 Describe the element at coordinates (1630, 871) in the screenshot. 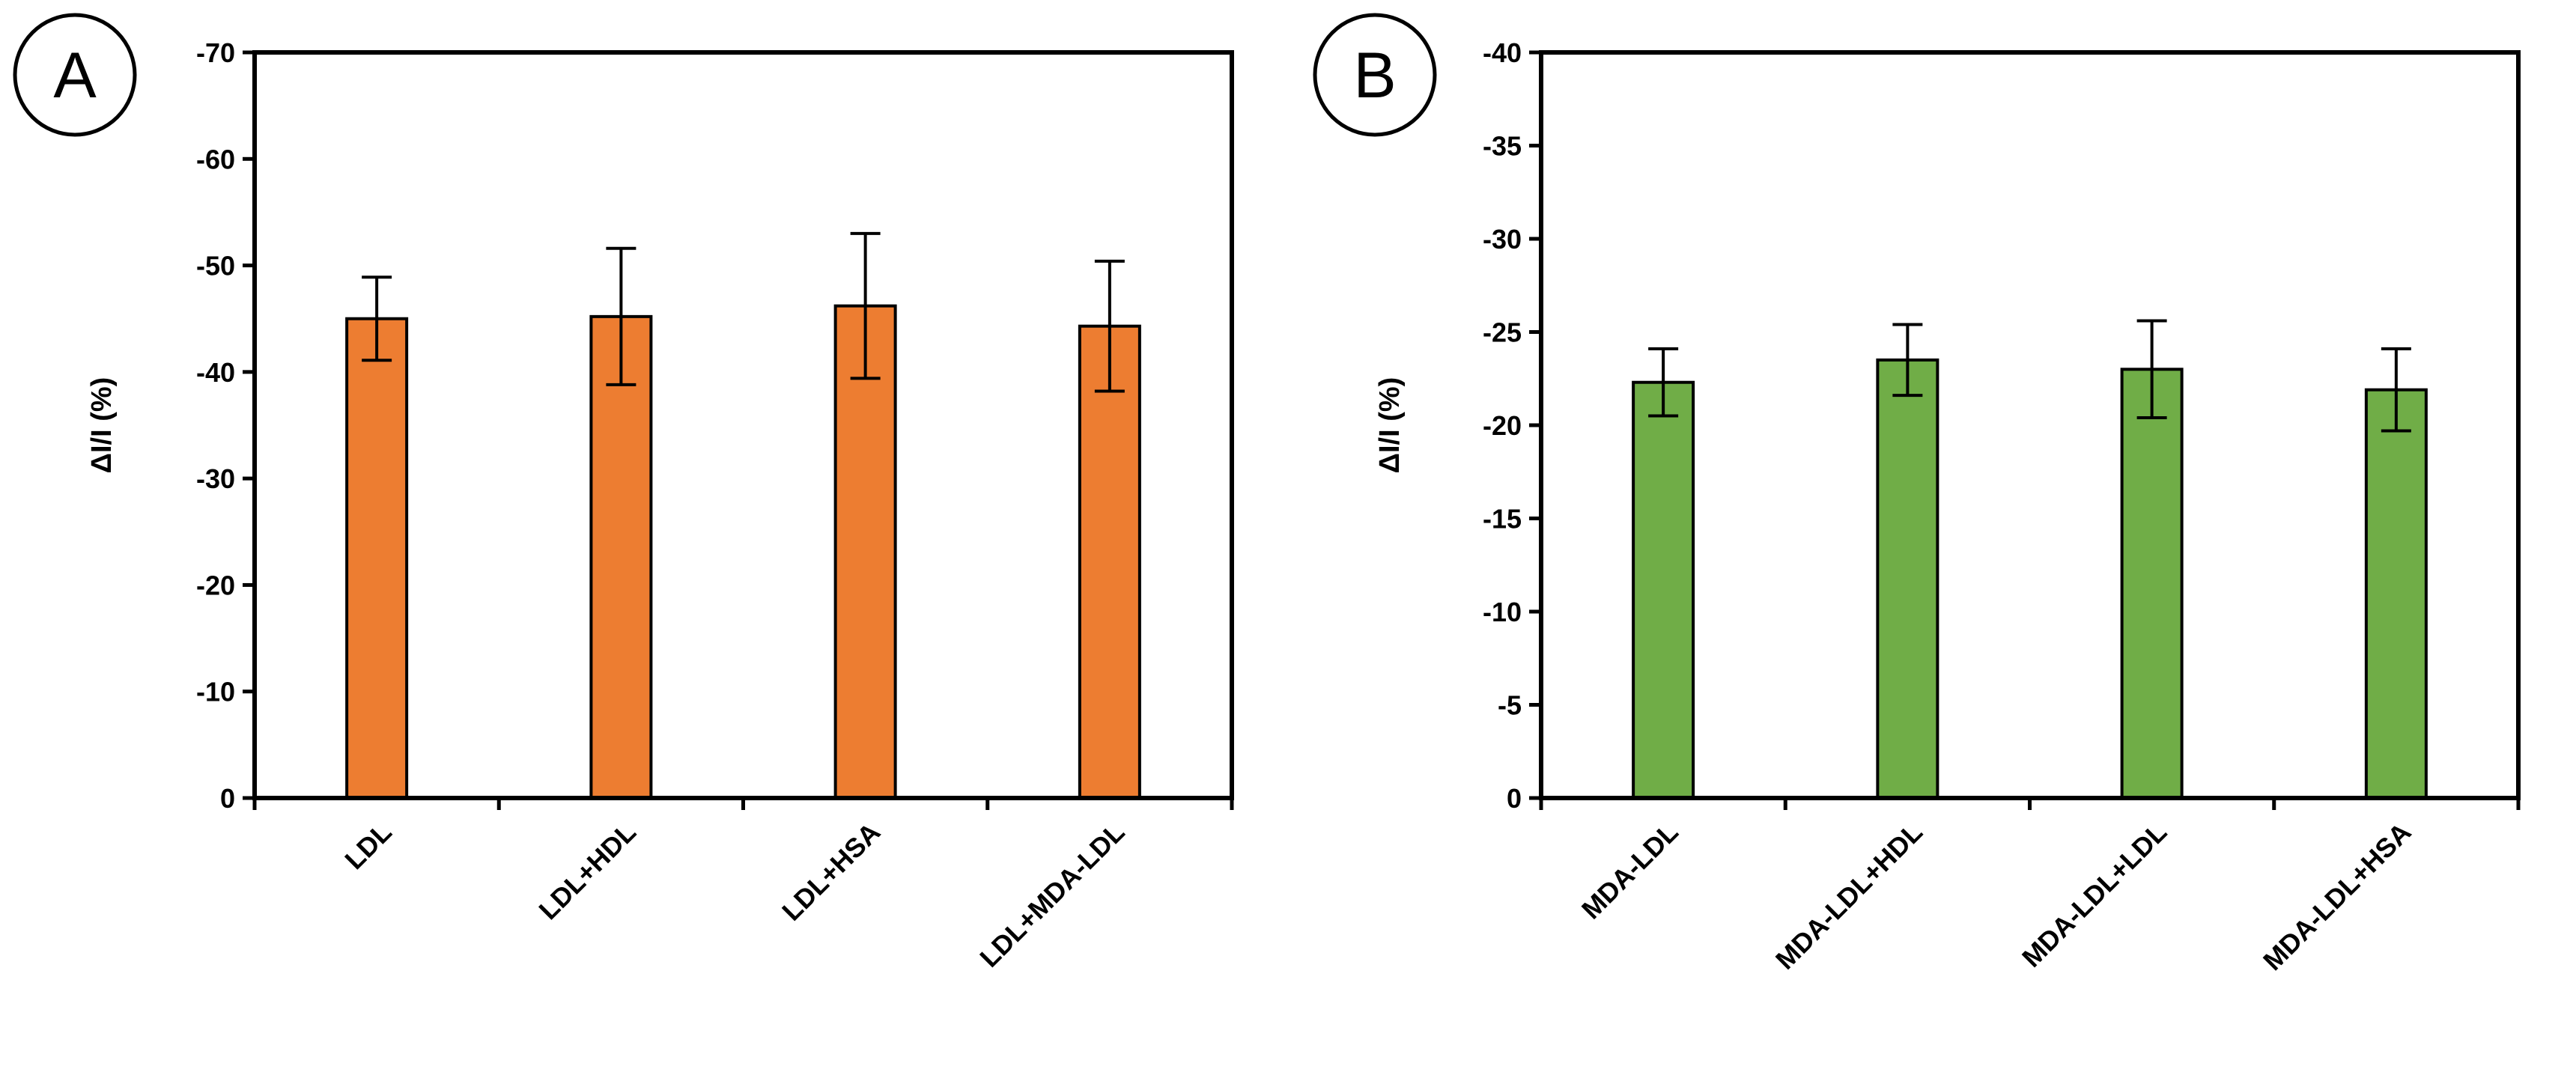

I see `chart-b-category-label: MDA-LDL` at that location.